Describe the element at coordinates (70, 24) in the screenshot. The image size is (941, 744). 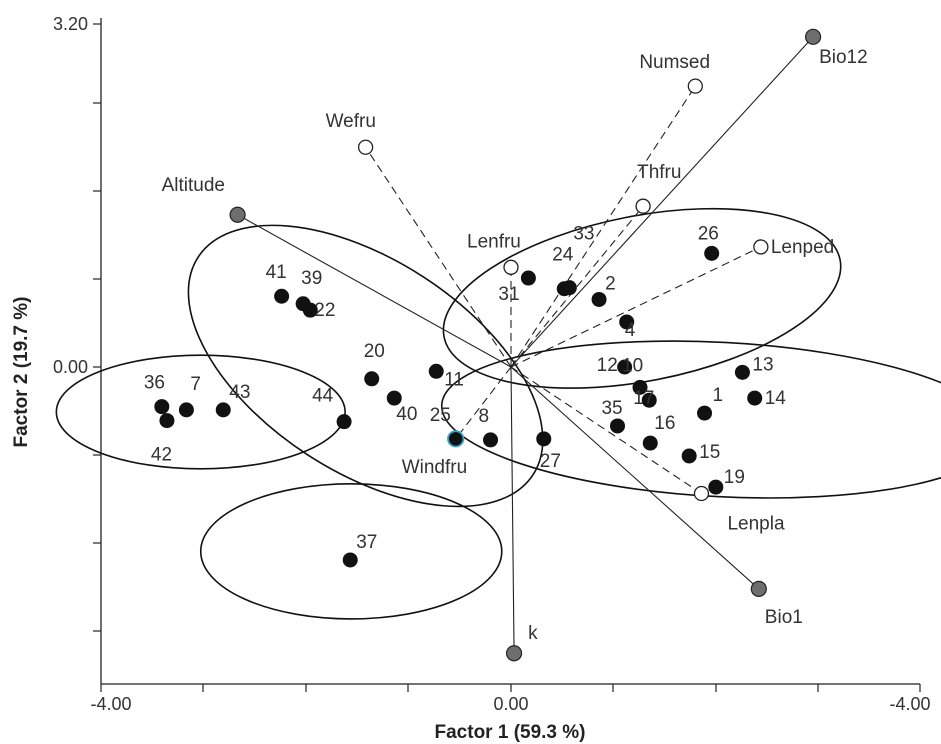
I see `y-tick-label-top: 3.20` at that location.